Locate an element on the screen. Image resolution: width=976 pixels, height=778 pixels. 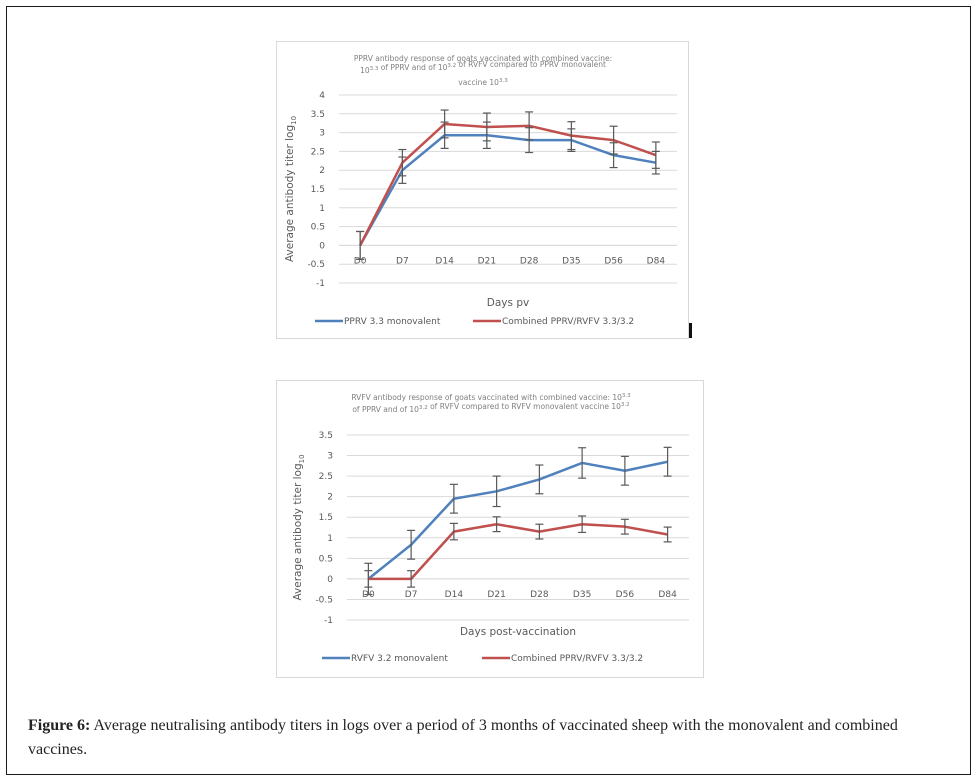
x-tick-label: D0 is located at coordinates (360, 261).